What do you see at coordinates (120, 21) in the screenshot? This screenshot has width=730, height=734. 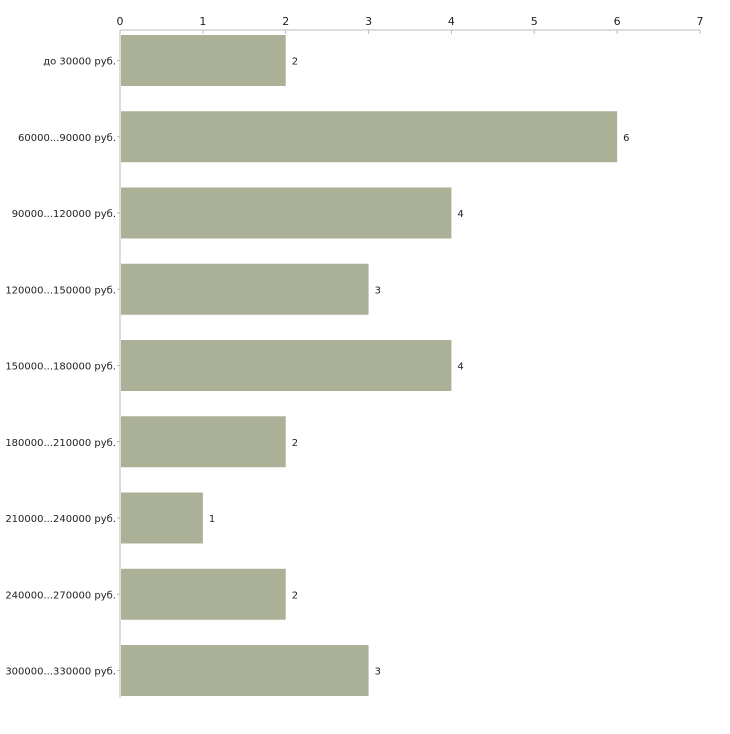 I see `x-tick-label: 0` at bounding box center [120, 21].